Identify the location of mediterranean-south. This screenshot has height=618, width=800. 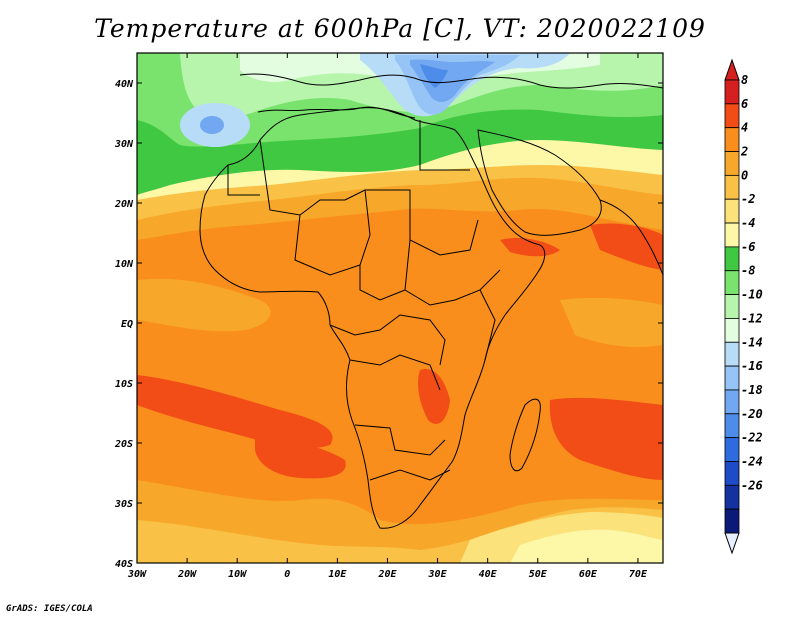
(336, 112).